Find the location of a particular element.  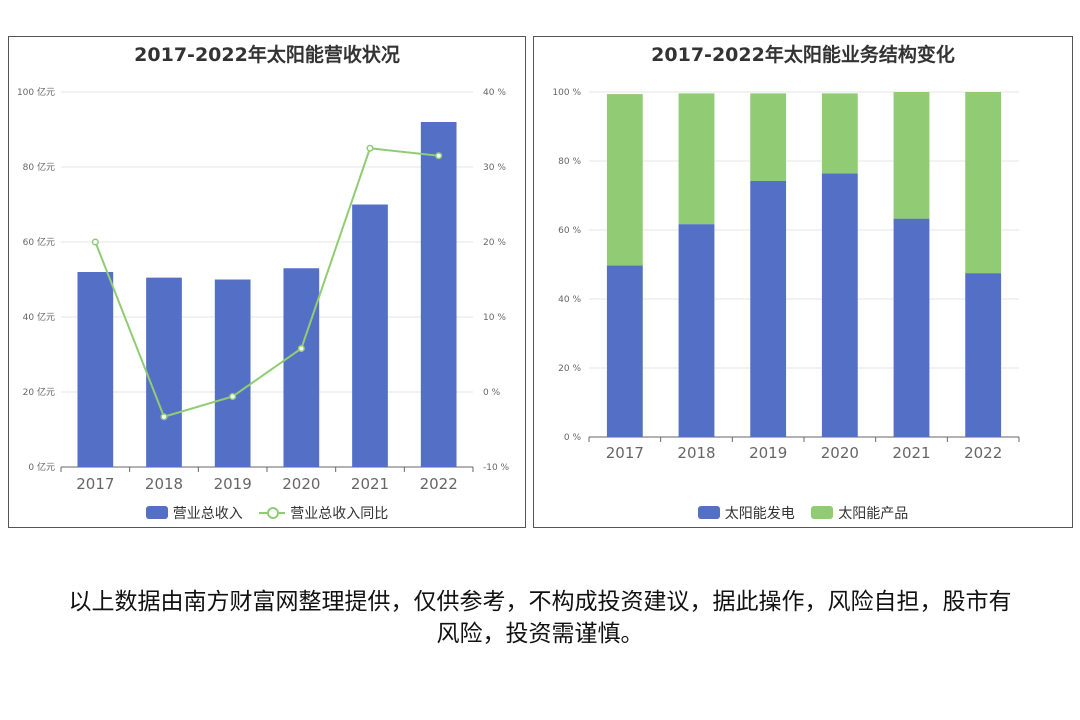

bar-power-2019 is located at coordinates (768, 309).